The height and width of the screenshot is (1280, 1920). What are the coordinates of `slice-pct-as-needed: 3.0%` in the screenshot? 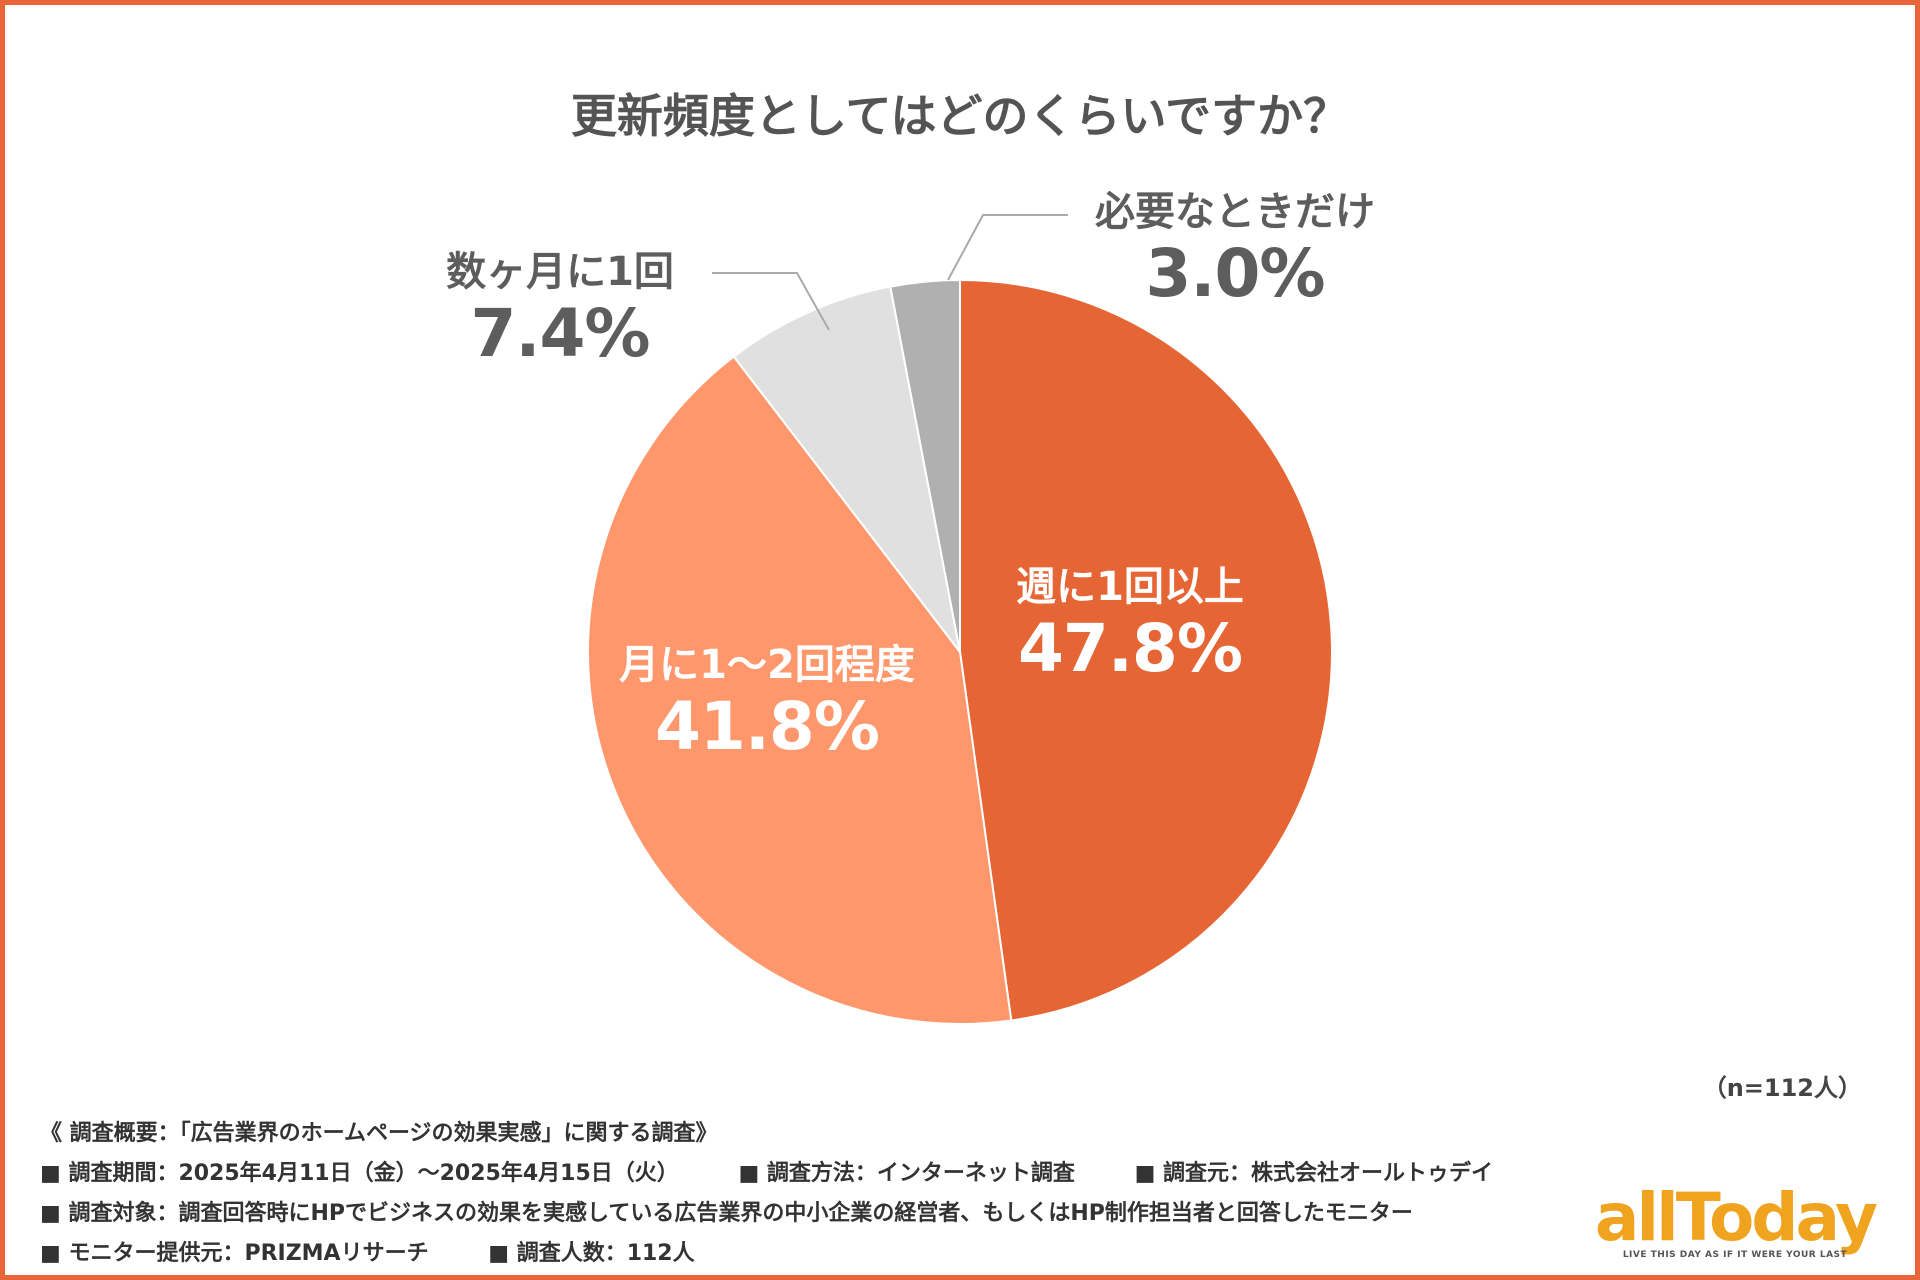 It's located at (1235, 273).